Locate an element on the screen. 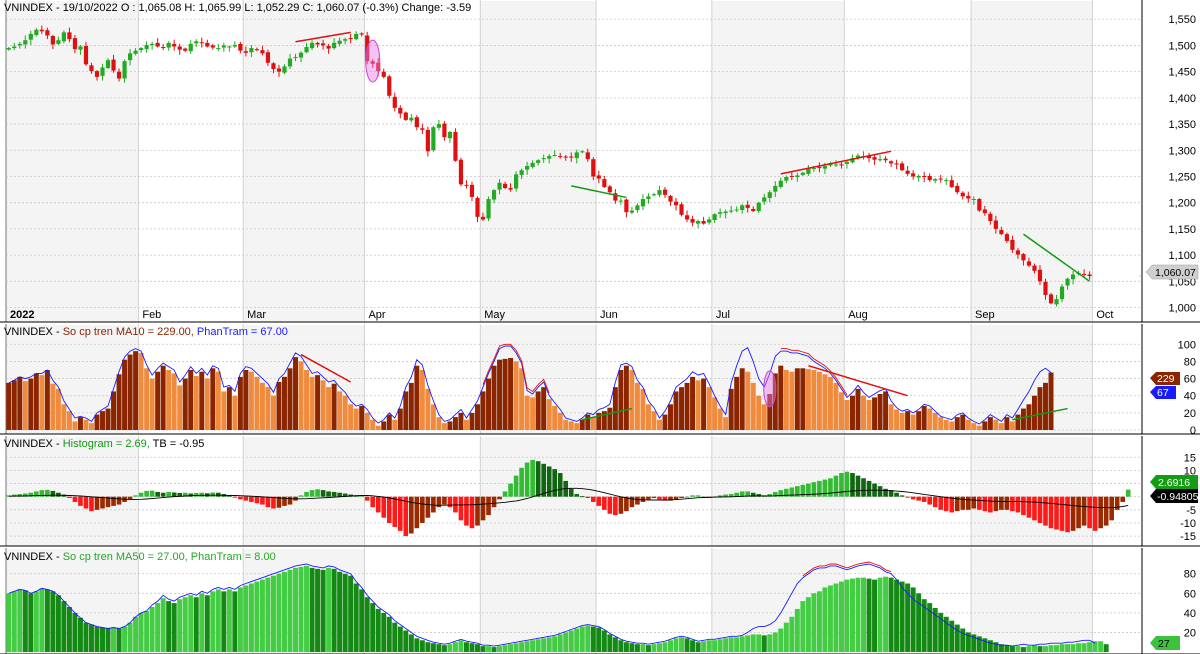 The width and height of the screenshot is (1200, 654). panel-0-band is located at coordinates (304, 161).